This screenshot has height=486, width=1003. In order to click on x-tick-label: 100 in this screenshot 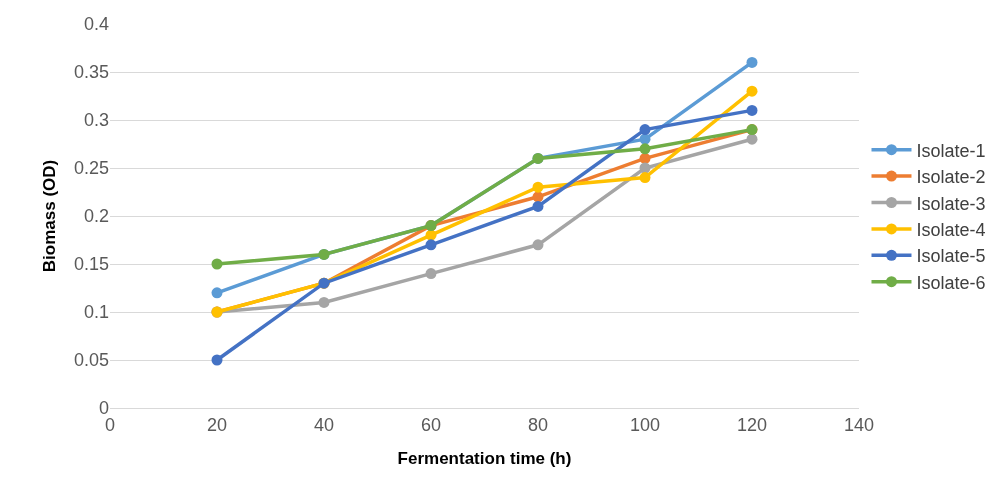, I will do `click(645, 424)`.